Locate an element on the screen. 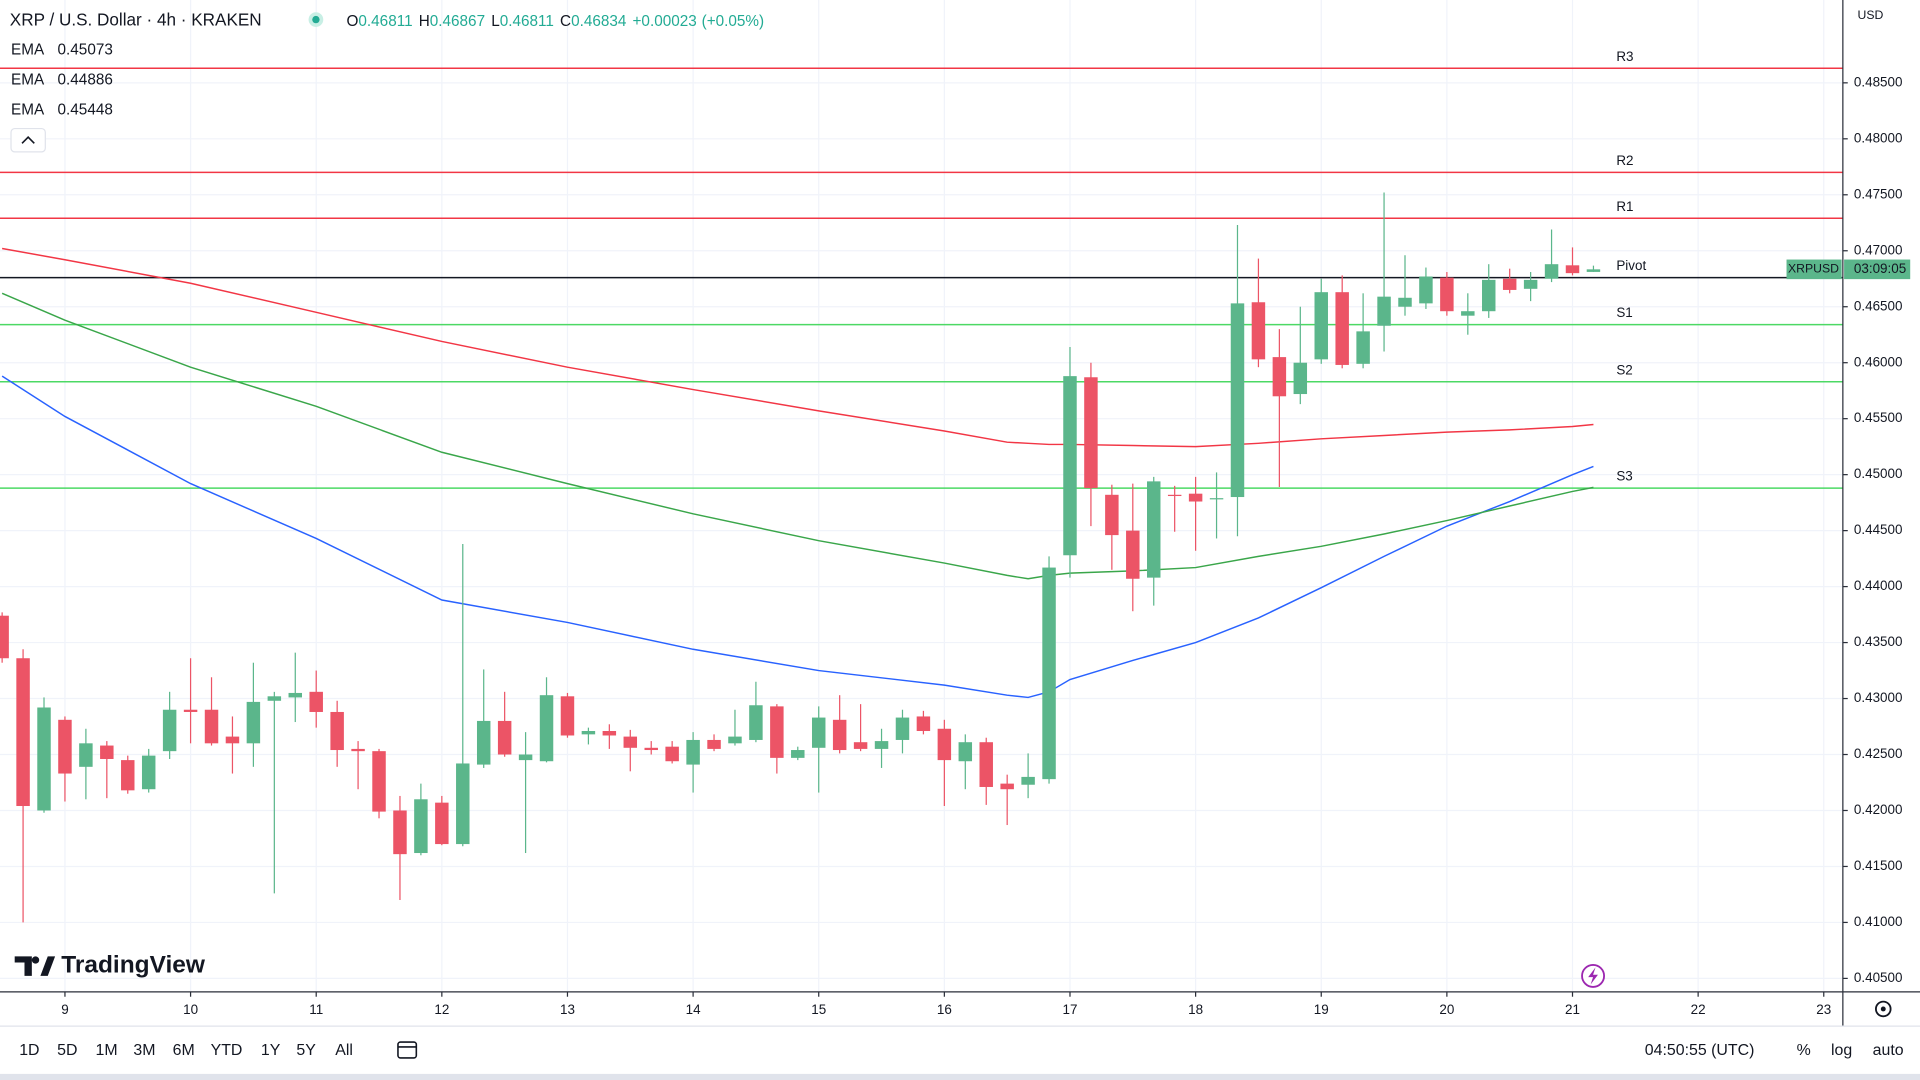 The height and width of the screenshot is (1080, 1920). ohlc-label: C is located at coordinates (565, 21).